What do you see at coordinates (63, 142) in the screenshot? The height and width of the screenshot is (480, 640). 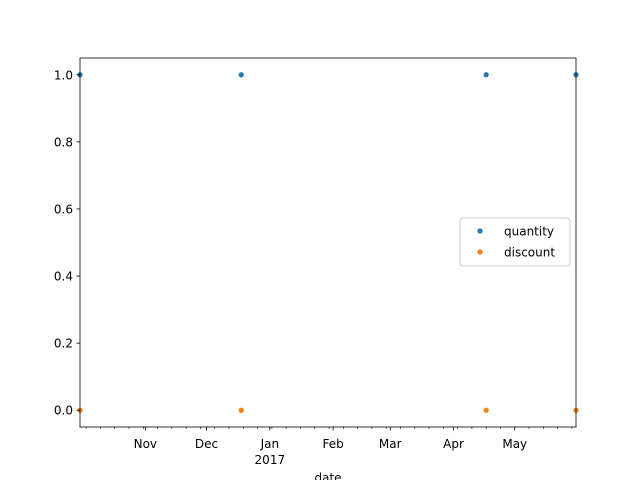 I see `y-tick-label-4: 0.8` at bounding box center [63, 142].